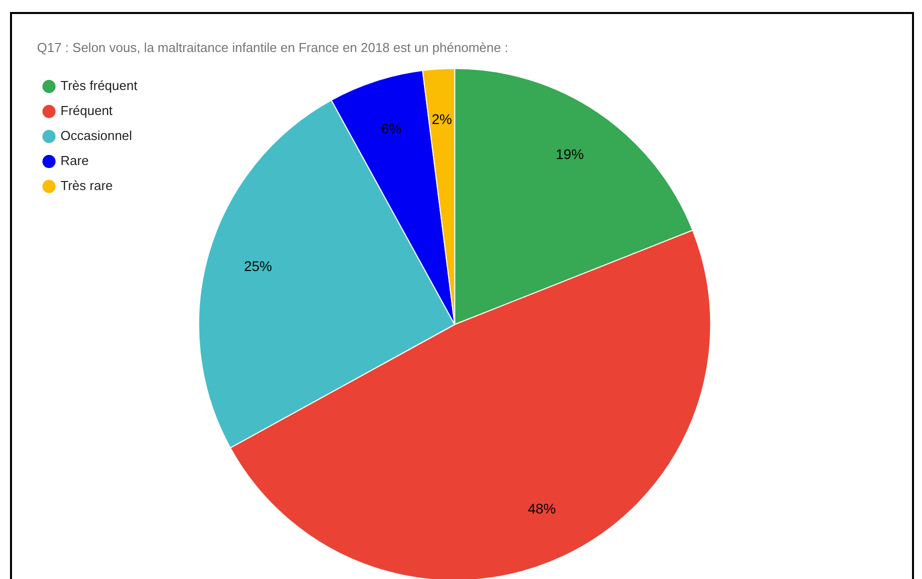  Describe the element at coordinates (96, 136) in the screenshot. I see `legend-label: Occasionnel` at that location.